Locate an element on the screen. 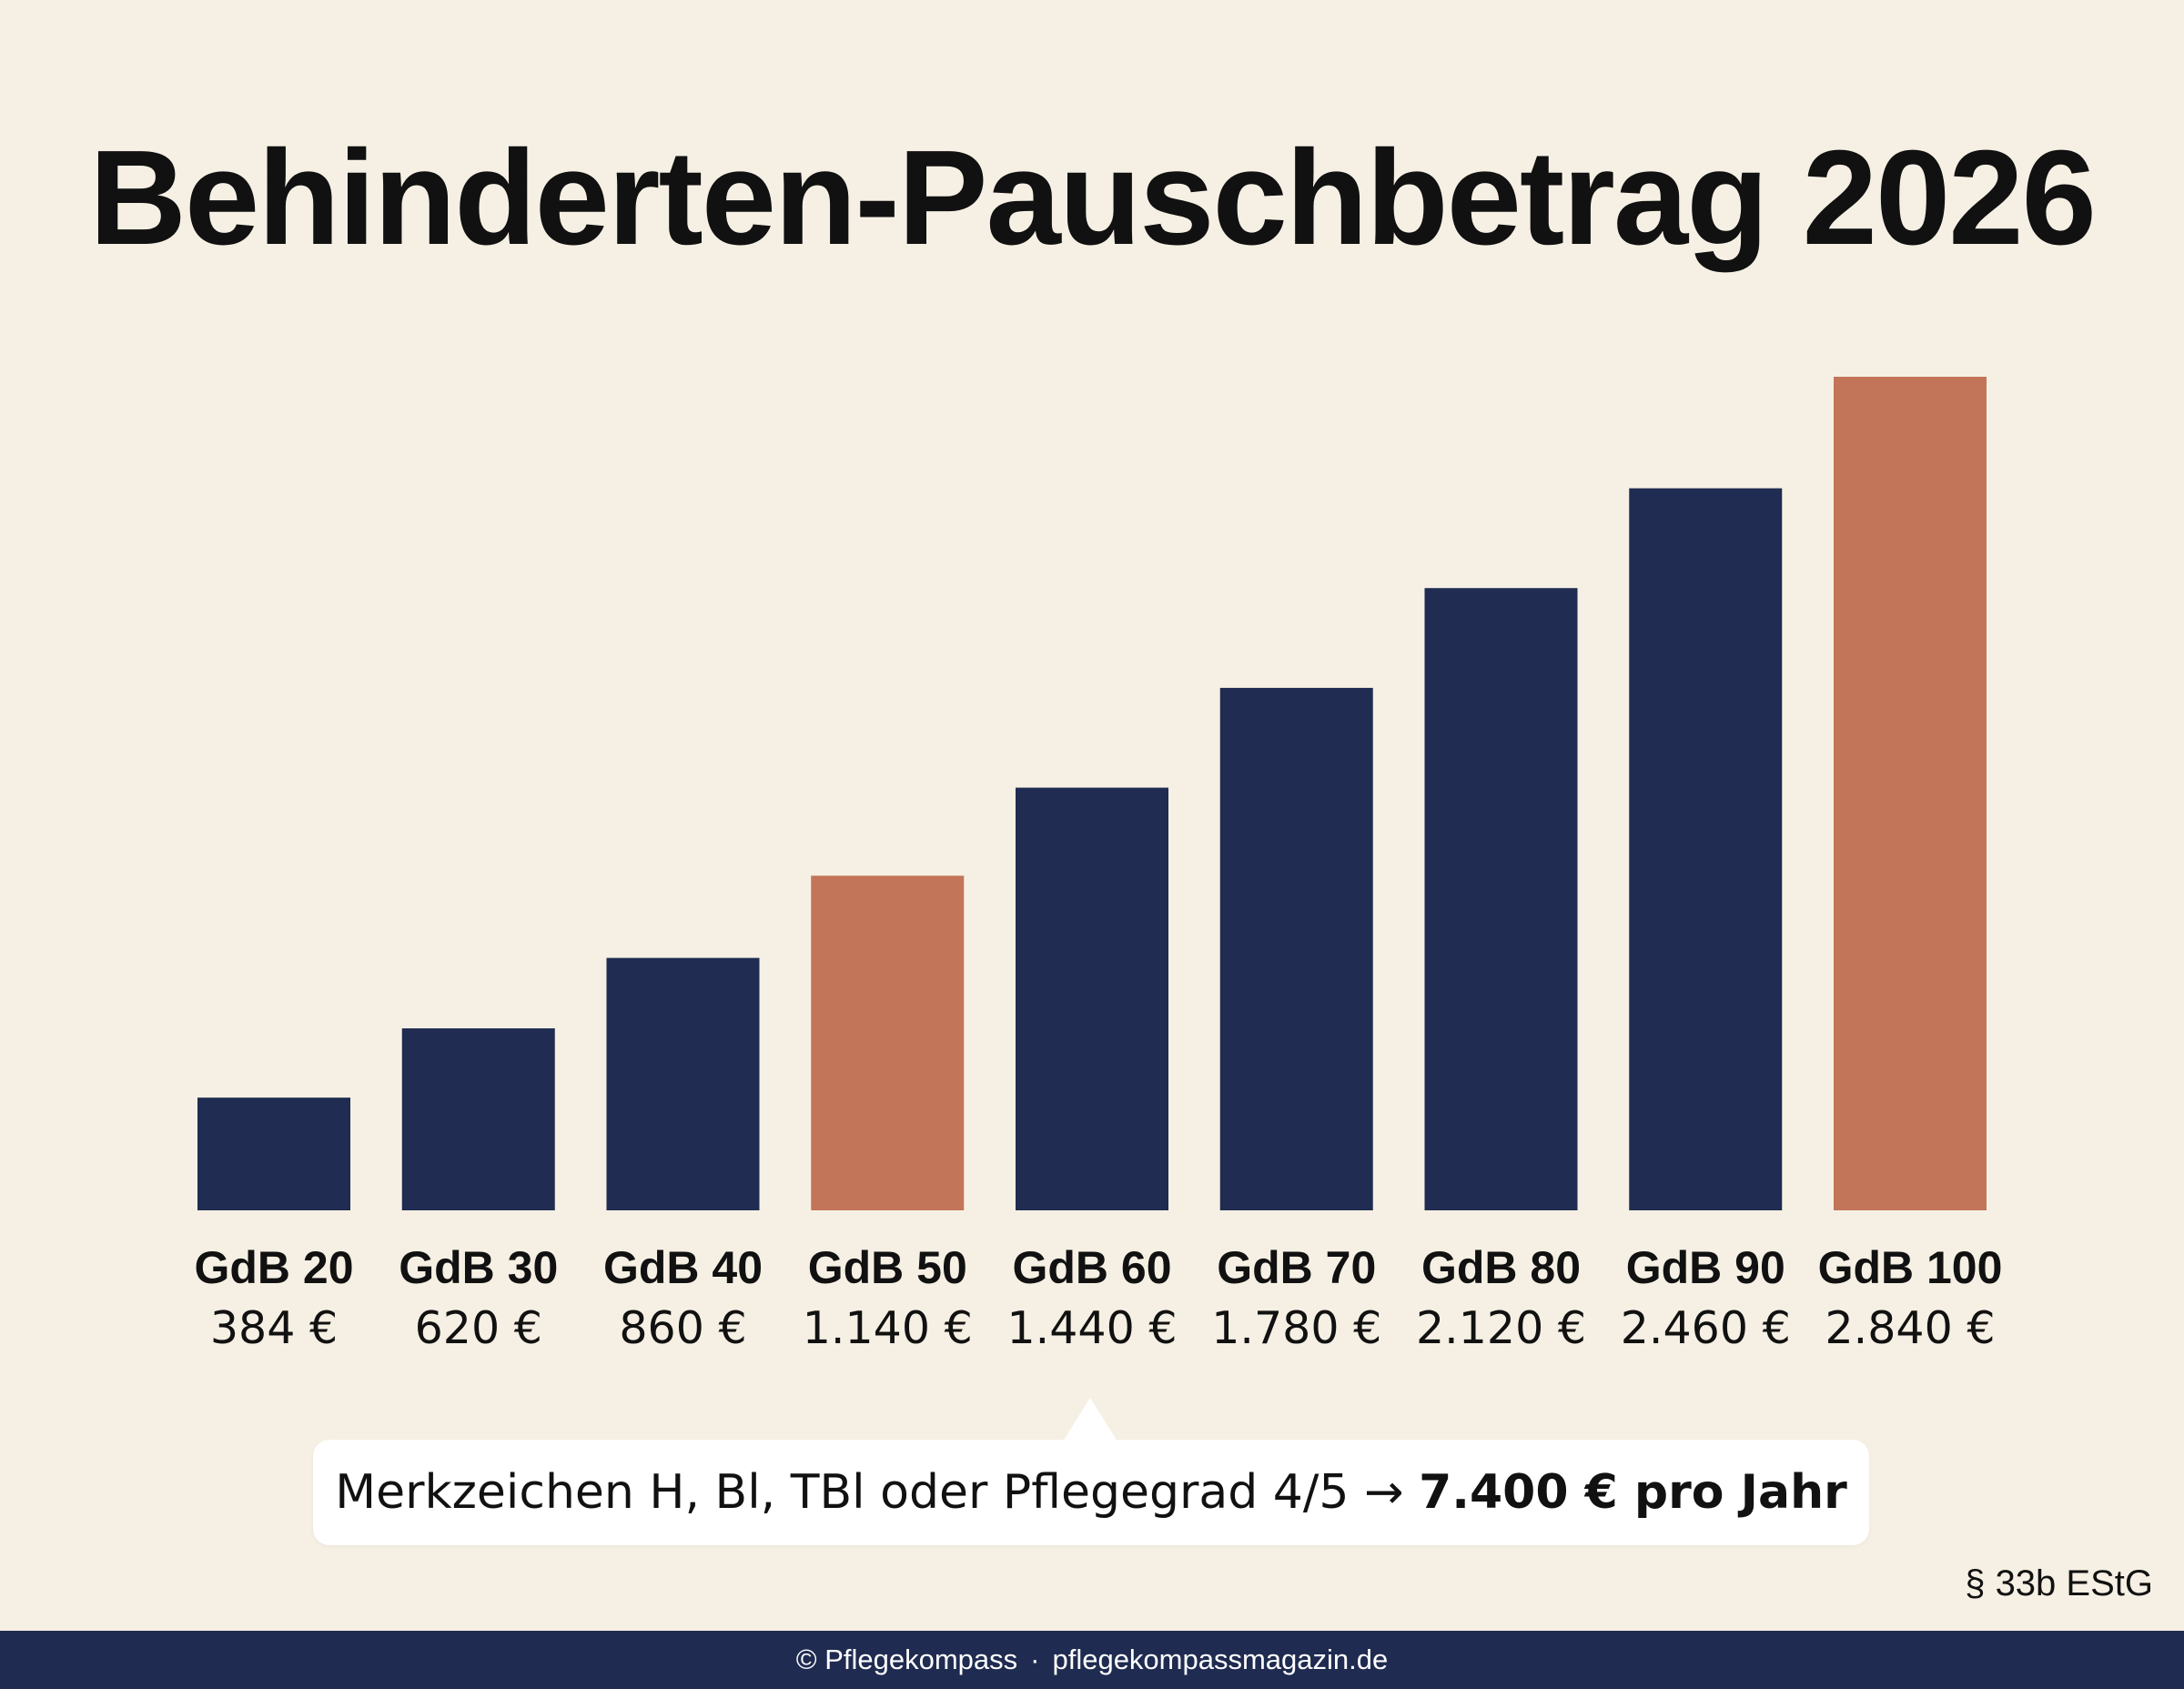 The width and height of the screenshot is (2184, 1689). category-label: GdB 100 is located at coordinates (1911, 1267).